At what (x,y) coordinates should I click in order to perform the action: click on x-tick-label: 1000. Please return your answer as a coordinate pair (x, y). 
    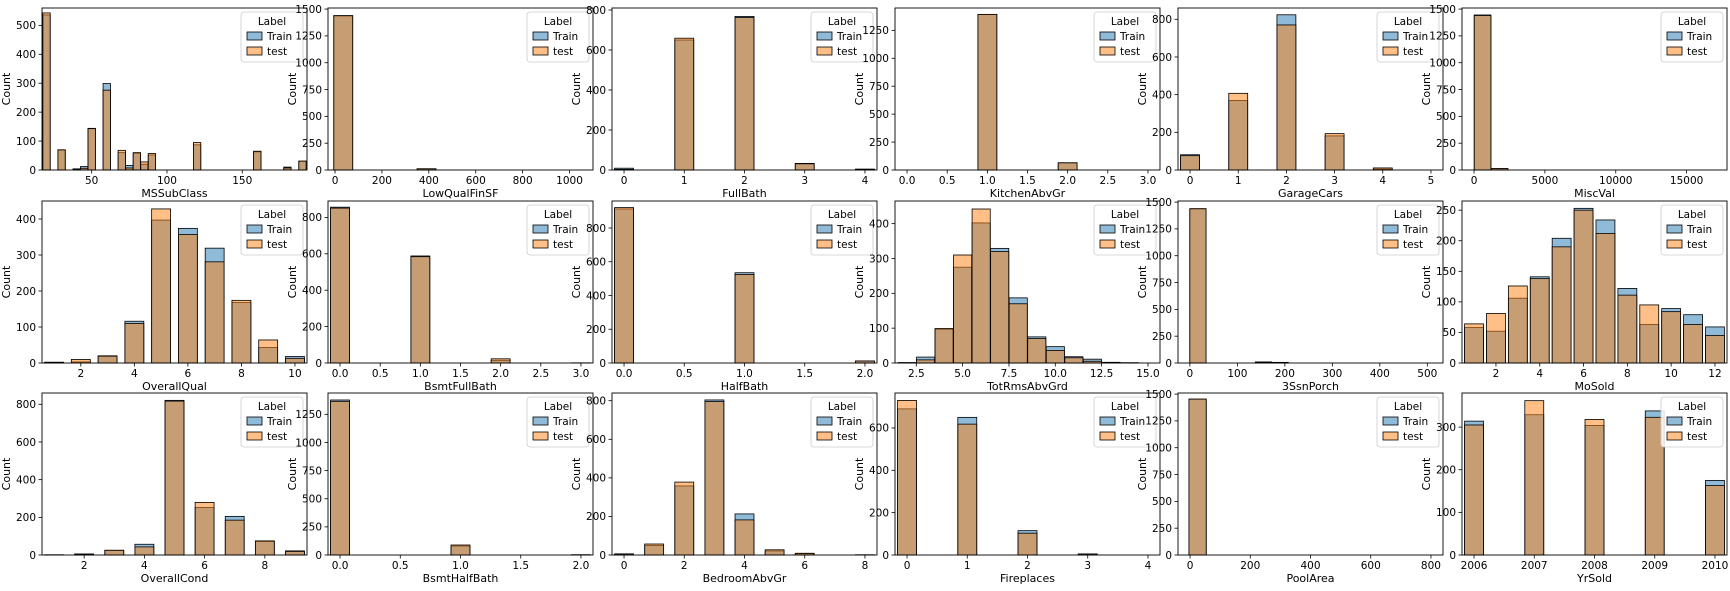
    Looking at the image, I should click on (569, 181).